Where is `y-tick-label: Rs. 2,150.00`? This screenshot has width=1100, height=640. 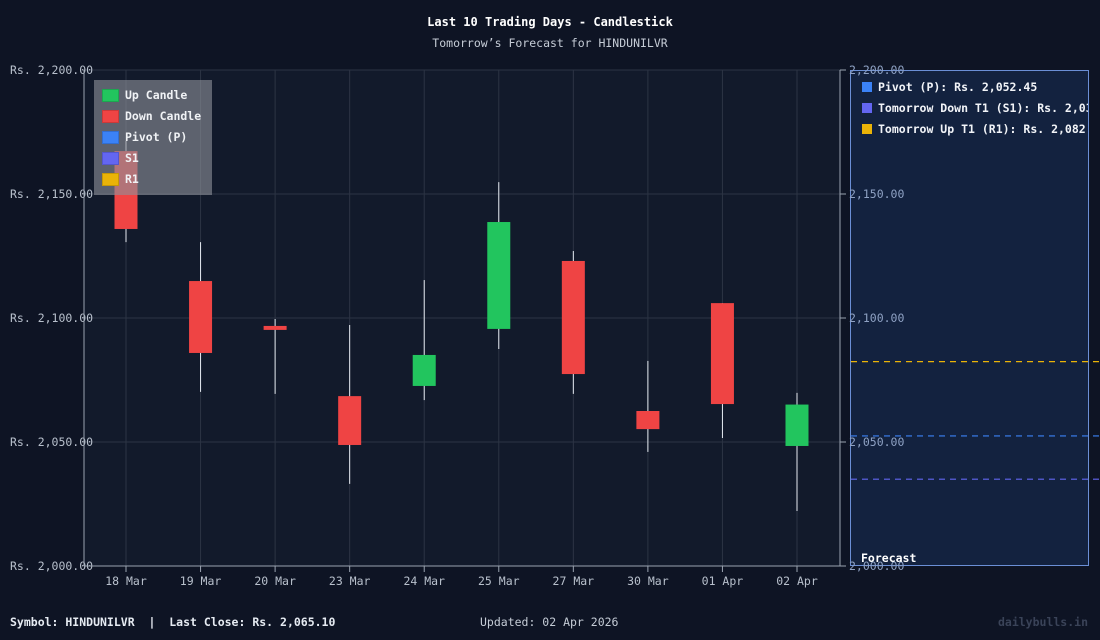 y-tick-label: Rs. 2,150.00 is located at coordinates (51, 194).